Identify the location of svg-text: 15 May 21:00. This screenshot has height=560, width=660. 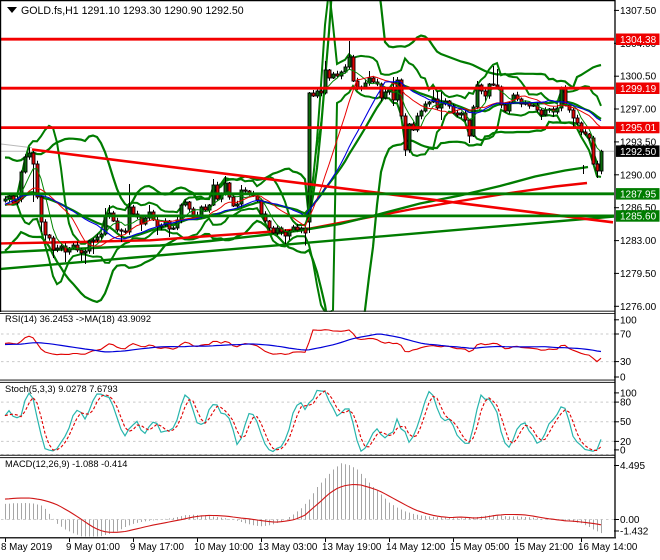
(544, 547).